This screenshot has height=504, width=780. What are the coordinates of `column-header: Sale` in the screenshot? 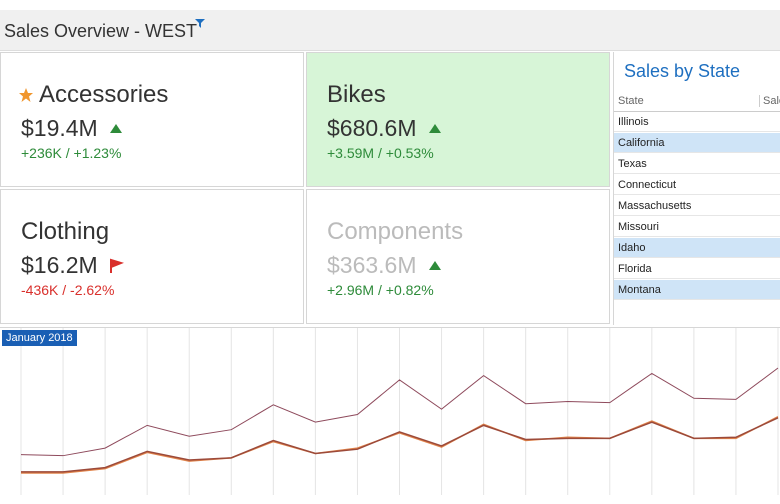 It's located at (769, 101).